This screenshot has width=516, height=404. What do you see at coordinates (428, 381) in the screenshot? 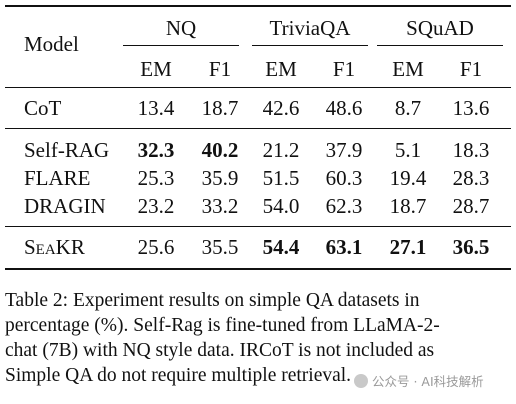
I see `watermark-text: 公众号 · AI科技解析` at bounding box center [428, 381].